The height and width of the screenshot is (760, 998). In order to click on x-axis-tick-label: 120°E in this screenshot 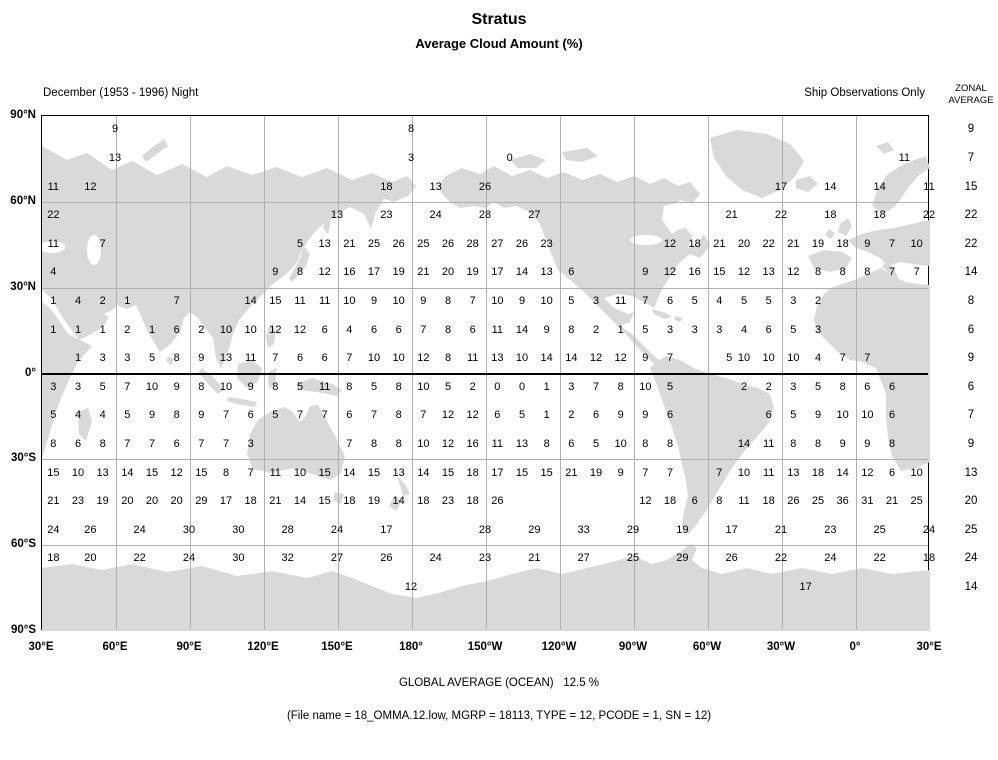, I will do `click(263, 647)`.